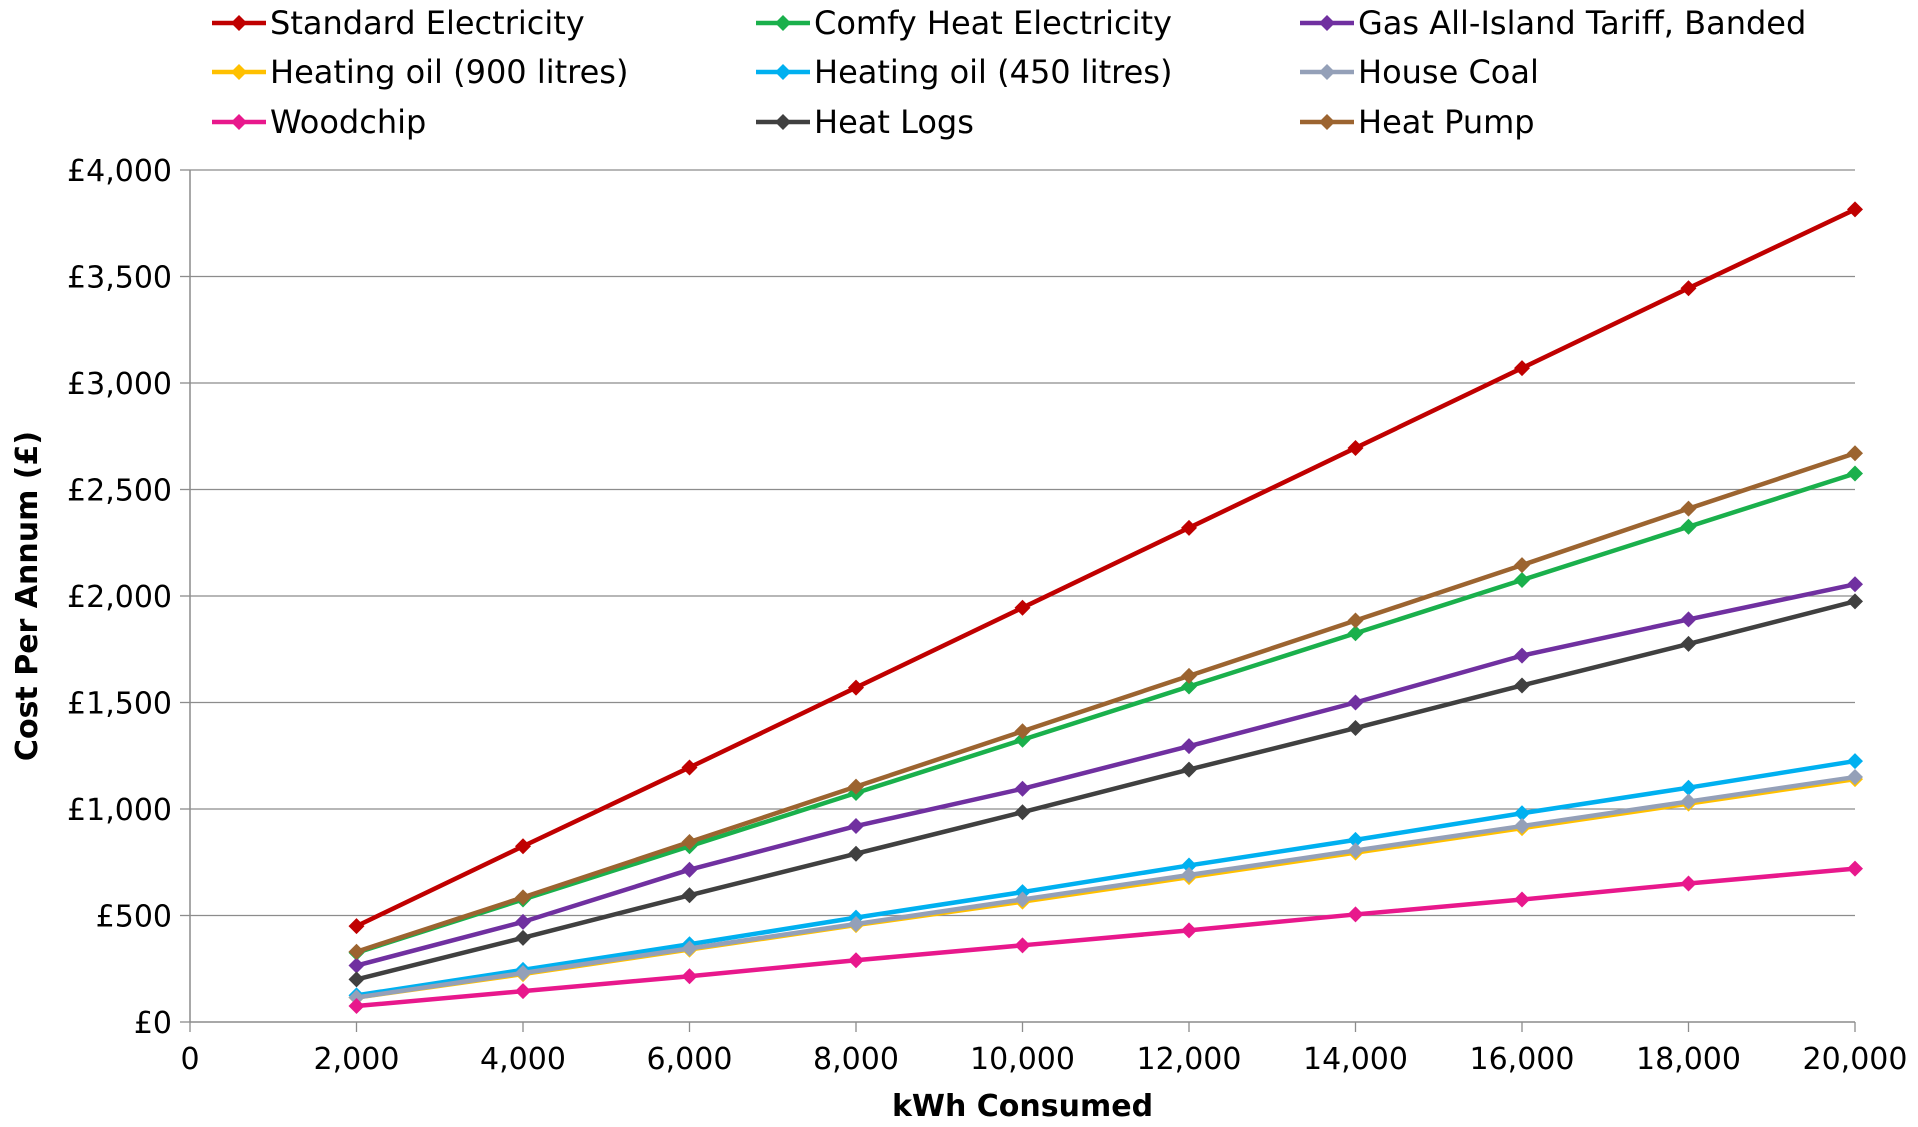  Describe the element at coordinates (357, 1059) in the screenshot. I see `x-tick-label: 2,000` at that location.